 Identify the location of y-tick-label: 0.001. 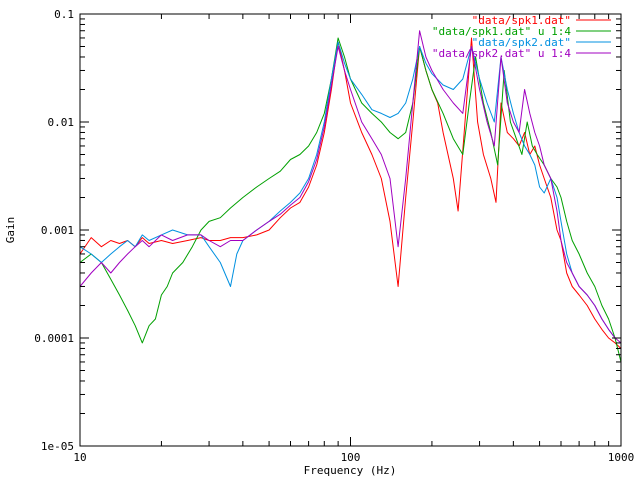
(57, 230).